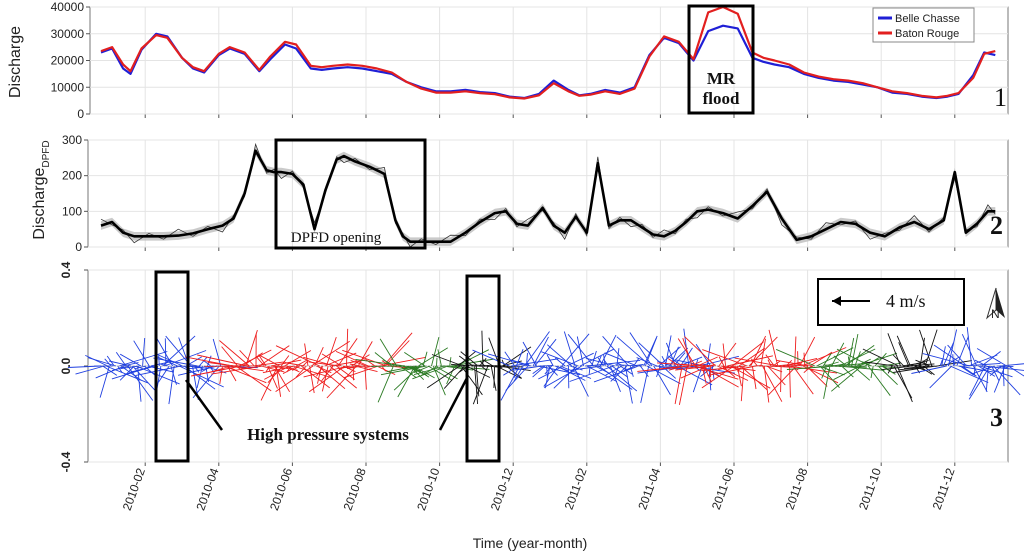 This screenshot has height=555, width=1024. I want to click on north-label: N, so click(995, 314).